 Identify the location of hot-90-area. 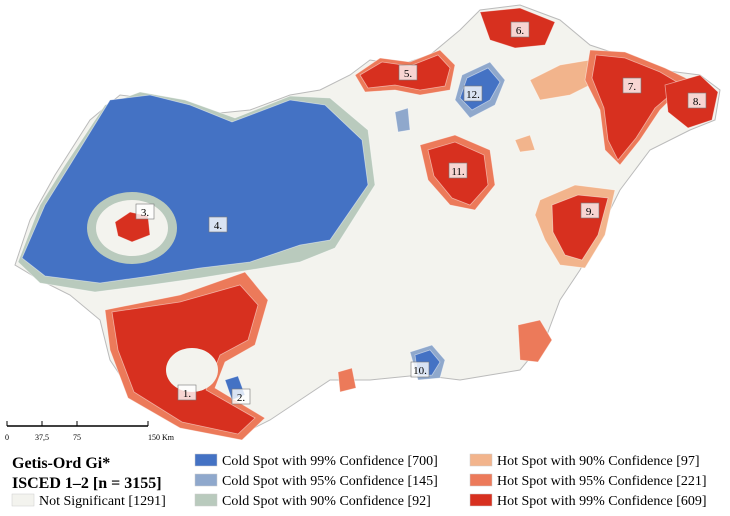
(525, 143).